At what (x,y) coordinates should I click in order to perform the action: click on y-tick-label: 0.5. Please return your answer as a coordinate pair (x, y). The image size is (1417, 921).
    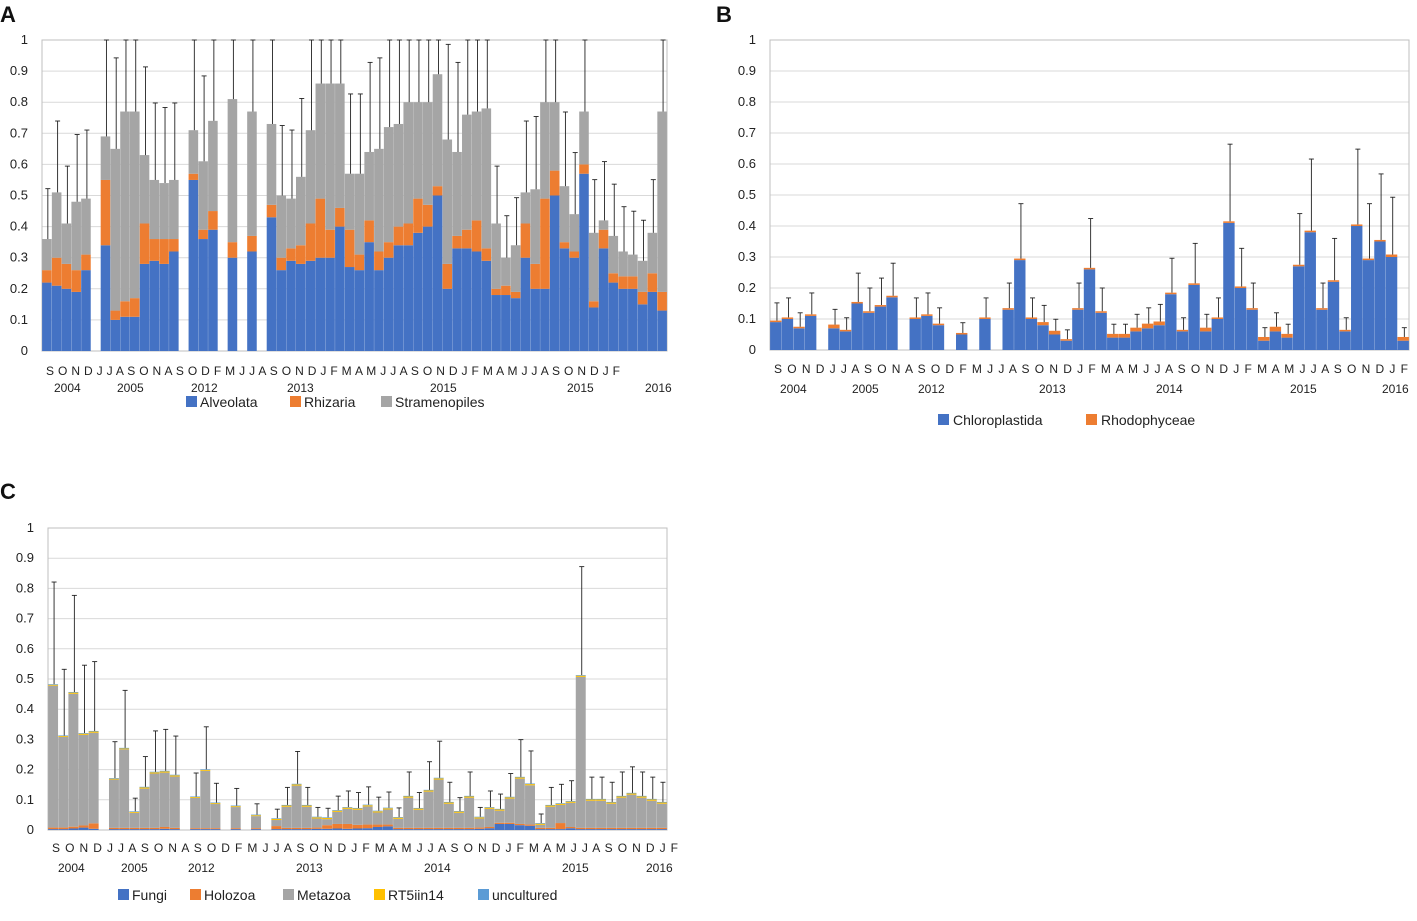
    Looking at the image, I should click on (747, 194).